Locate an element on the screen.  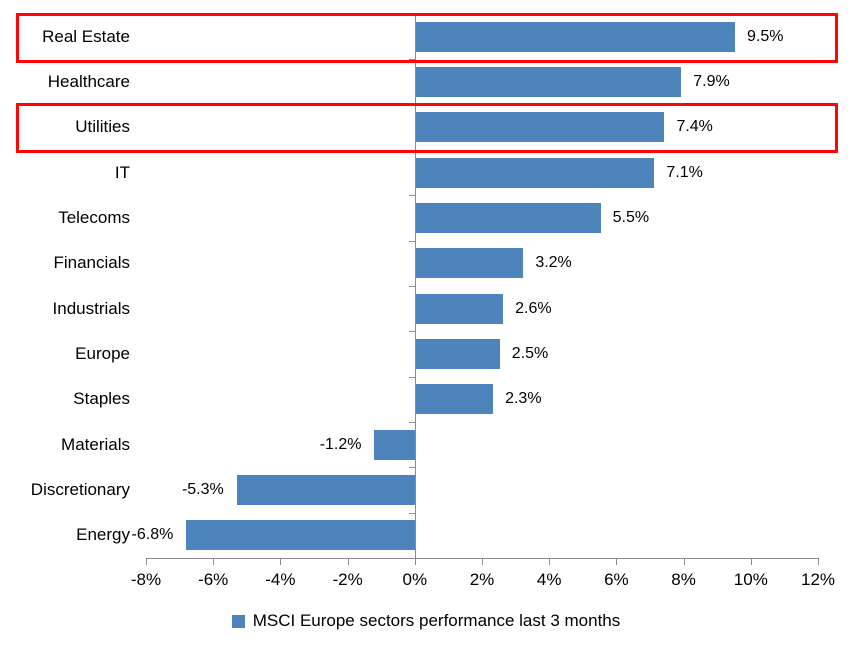
category-label-materials: Materials is located at coordinates (95, 444).